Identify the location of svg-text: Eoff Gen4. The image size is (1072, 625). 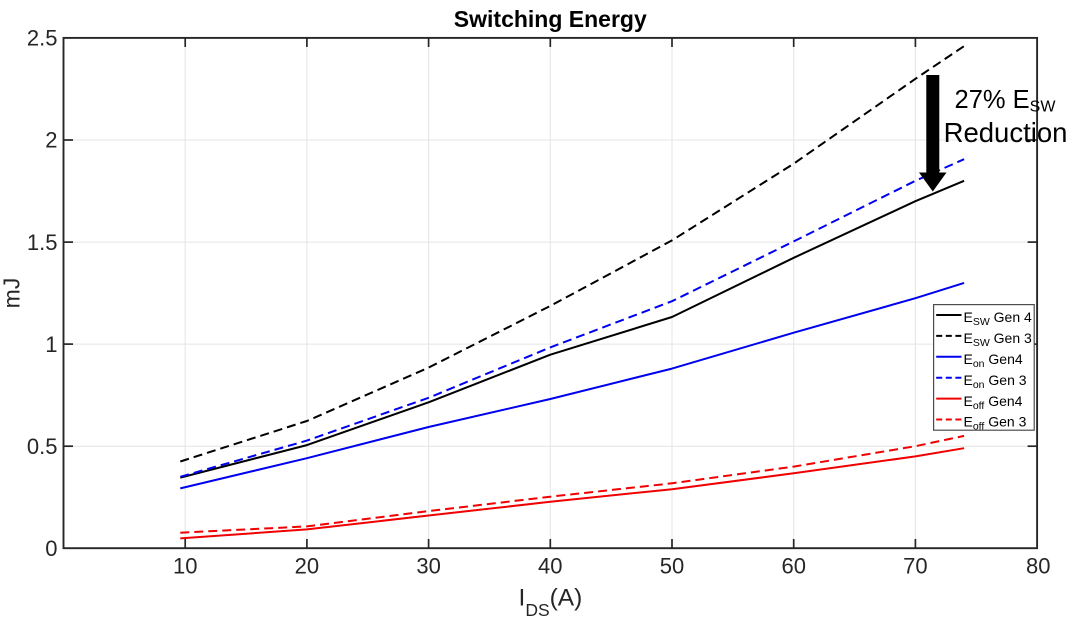
(993, 402).